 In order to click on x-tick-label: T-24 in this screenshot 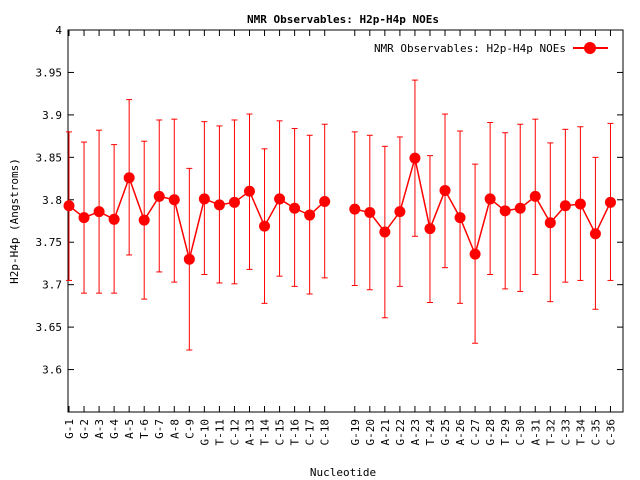, I will do `click(430, 432)`.